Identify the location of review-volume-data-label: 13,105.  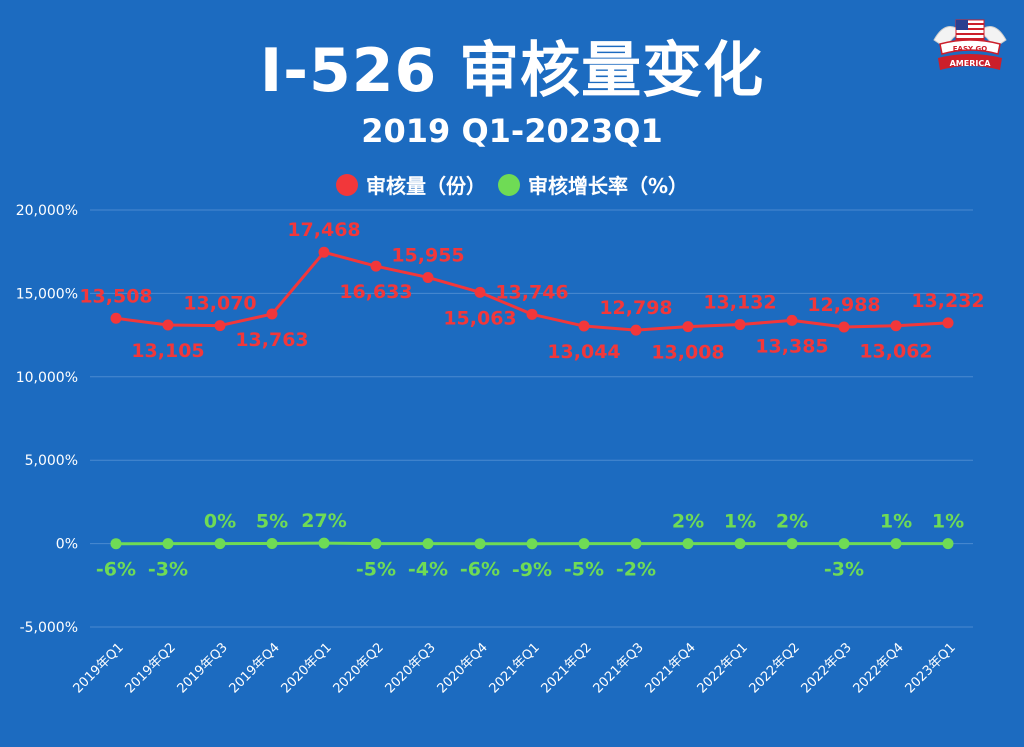
(167, 351).